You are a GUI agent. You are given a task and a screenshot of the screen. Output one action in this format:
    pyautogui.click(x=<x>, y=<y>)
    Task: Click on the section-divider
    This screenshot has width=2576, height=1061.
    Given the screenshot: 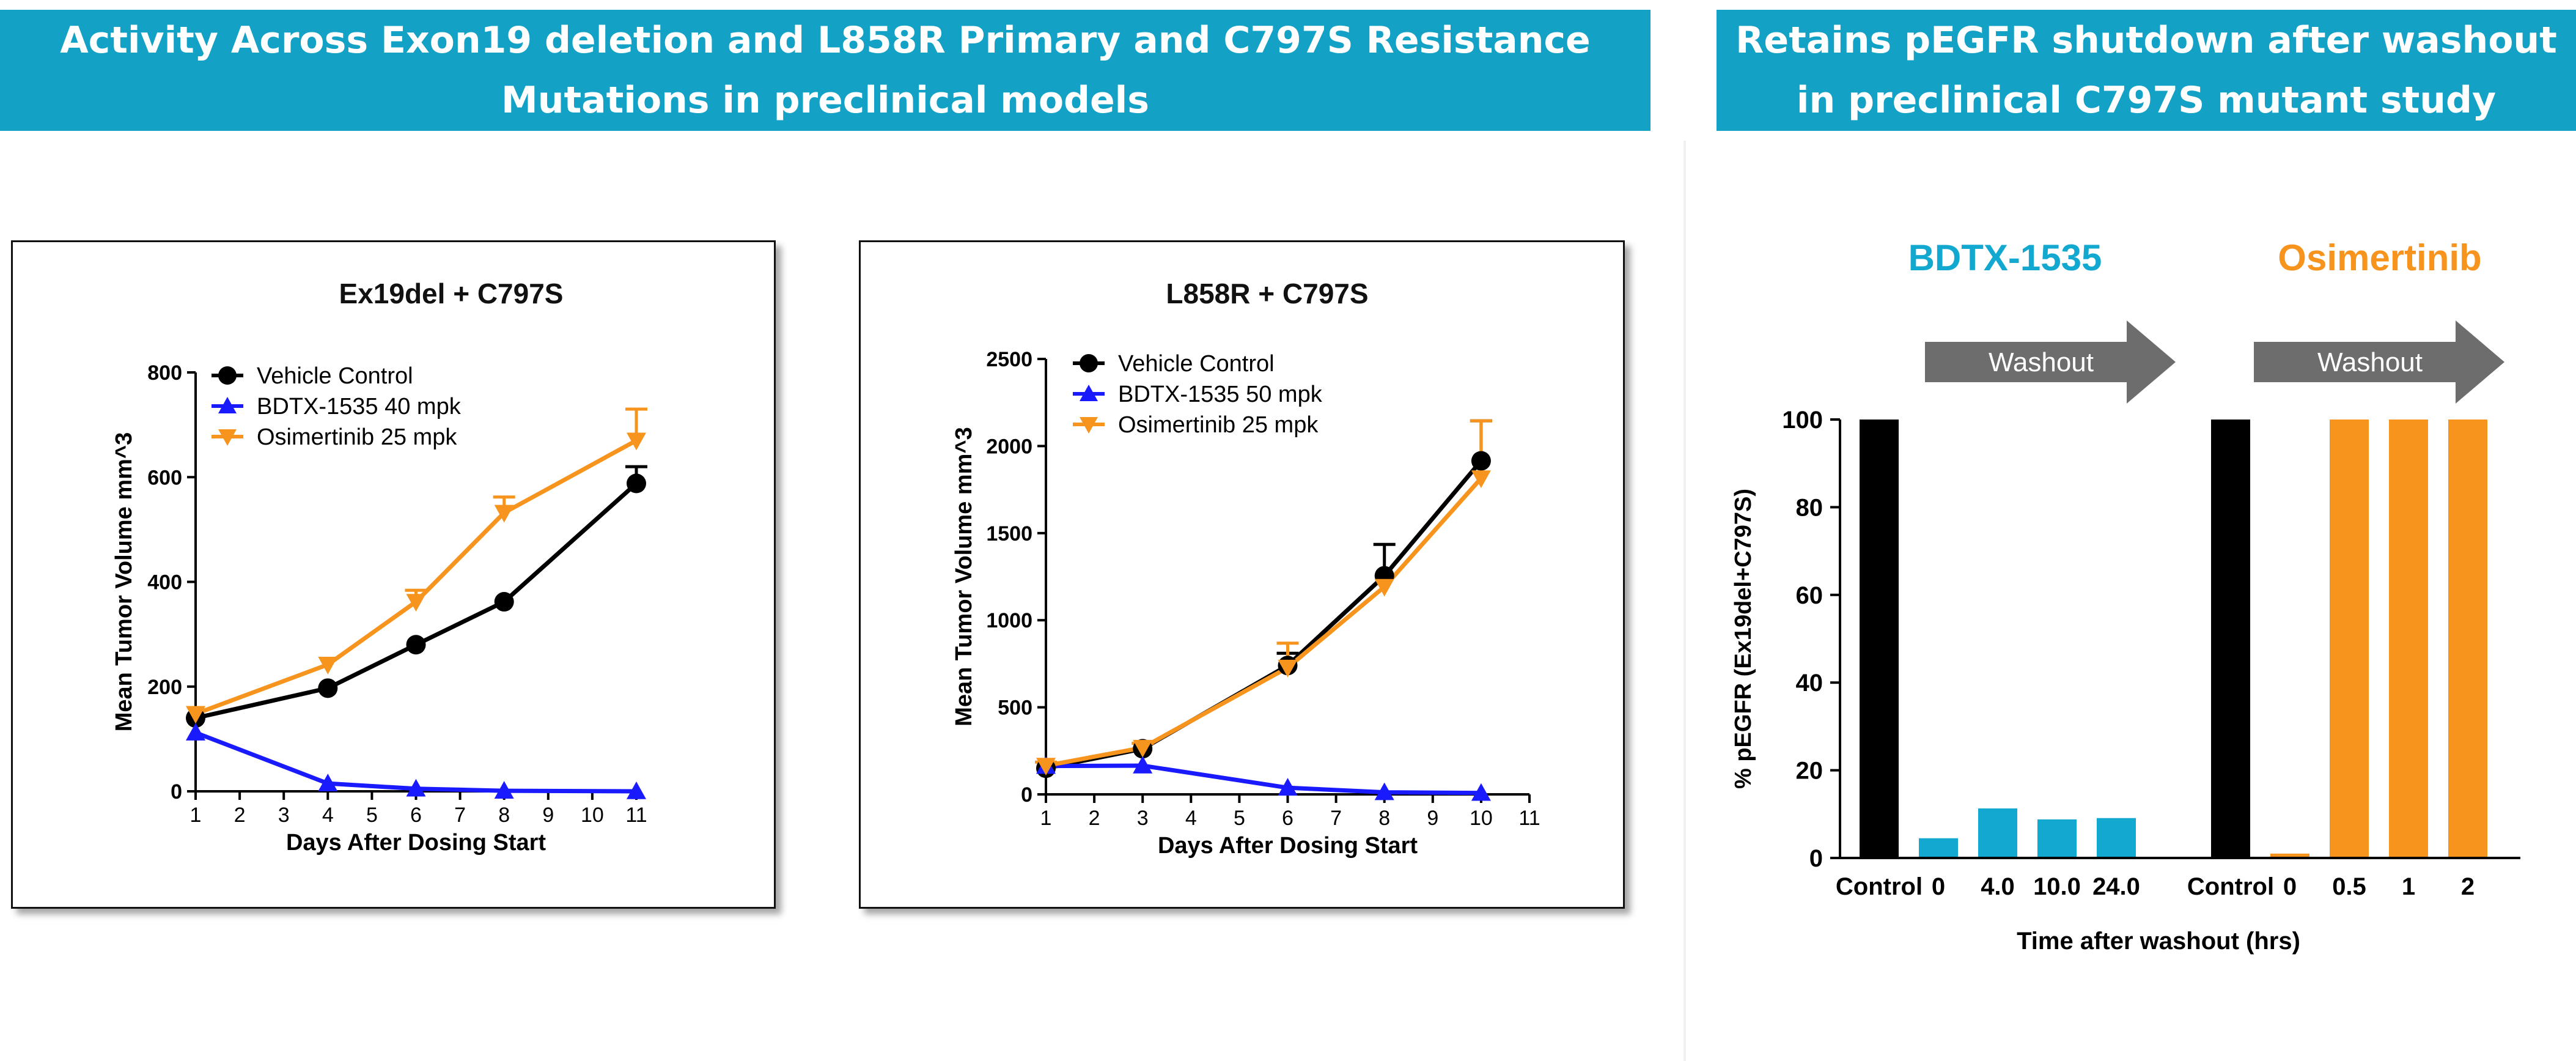 What is the action you would take?
    pyautogui.click(x=1685, y=601)
    